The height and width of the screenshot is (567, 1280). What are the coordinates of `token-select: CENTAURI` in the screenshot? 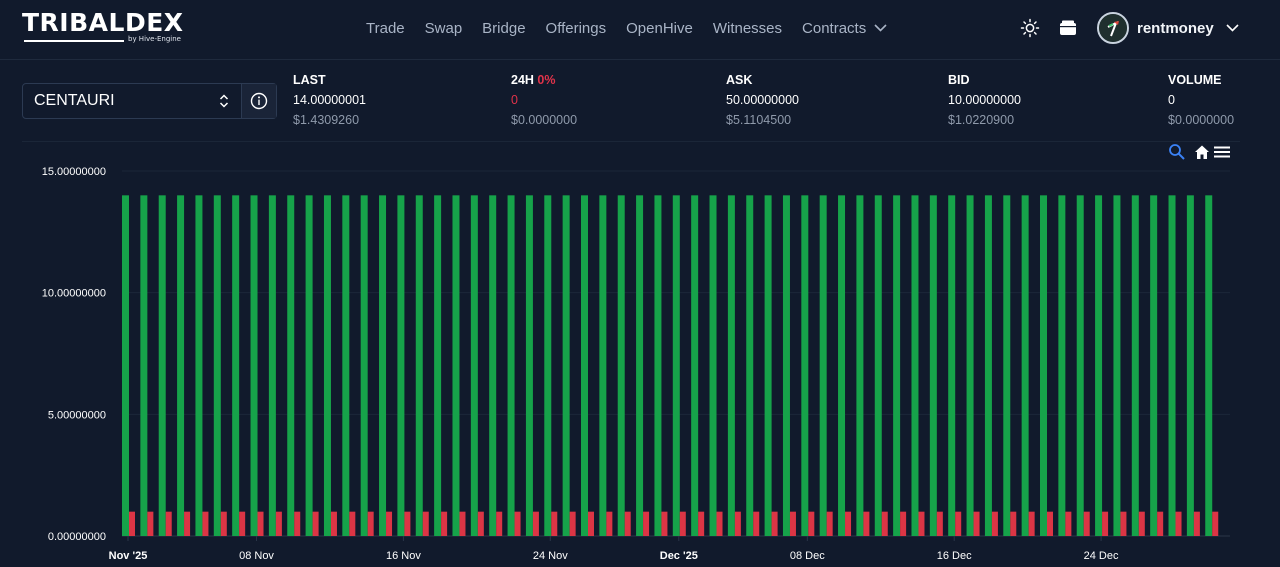 It's located at (132, 101).